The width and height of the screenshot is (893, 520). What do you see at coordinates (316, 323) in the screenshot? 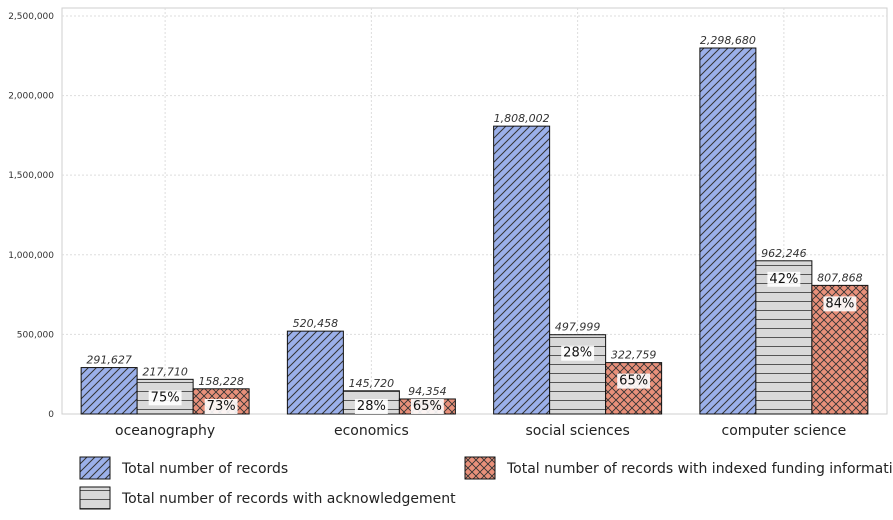
I see `bar-value-label: 520,458` at bounding box center [316, 323].